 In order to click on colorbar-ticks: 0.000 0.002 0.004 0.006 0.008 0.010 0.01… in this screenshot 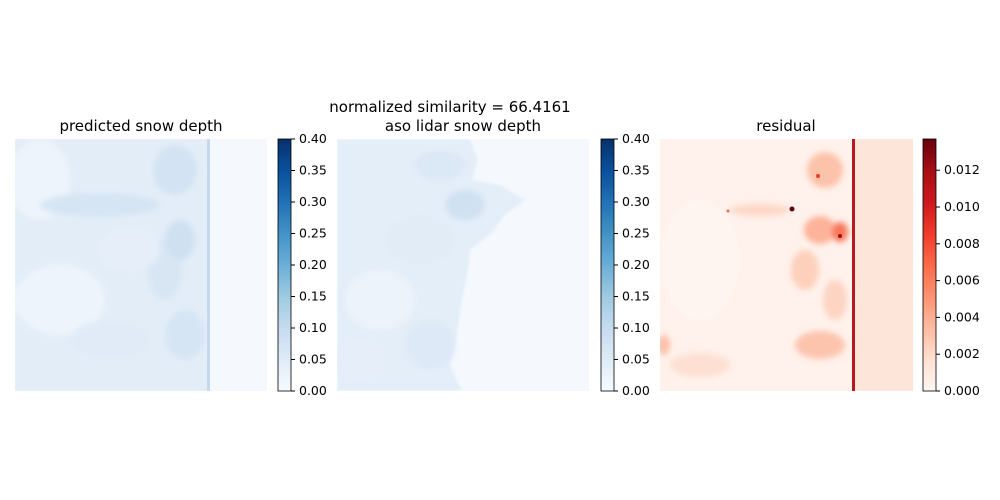, I will do `click(958, 280)`.